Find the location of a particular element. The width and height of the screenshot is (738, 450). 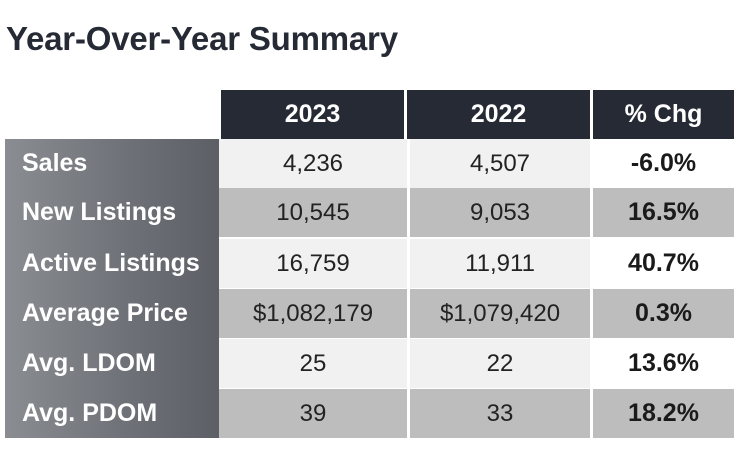

row-label: Active Listings is located at coordinates (111, 263).